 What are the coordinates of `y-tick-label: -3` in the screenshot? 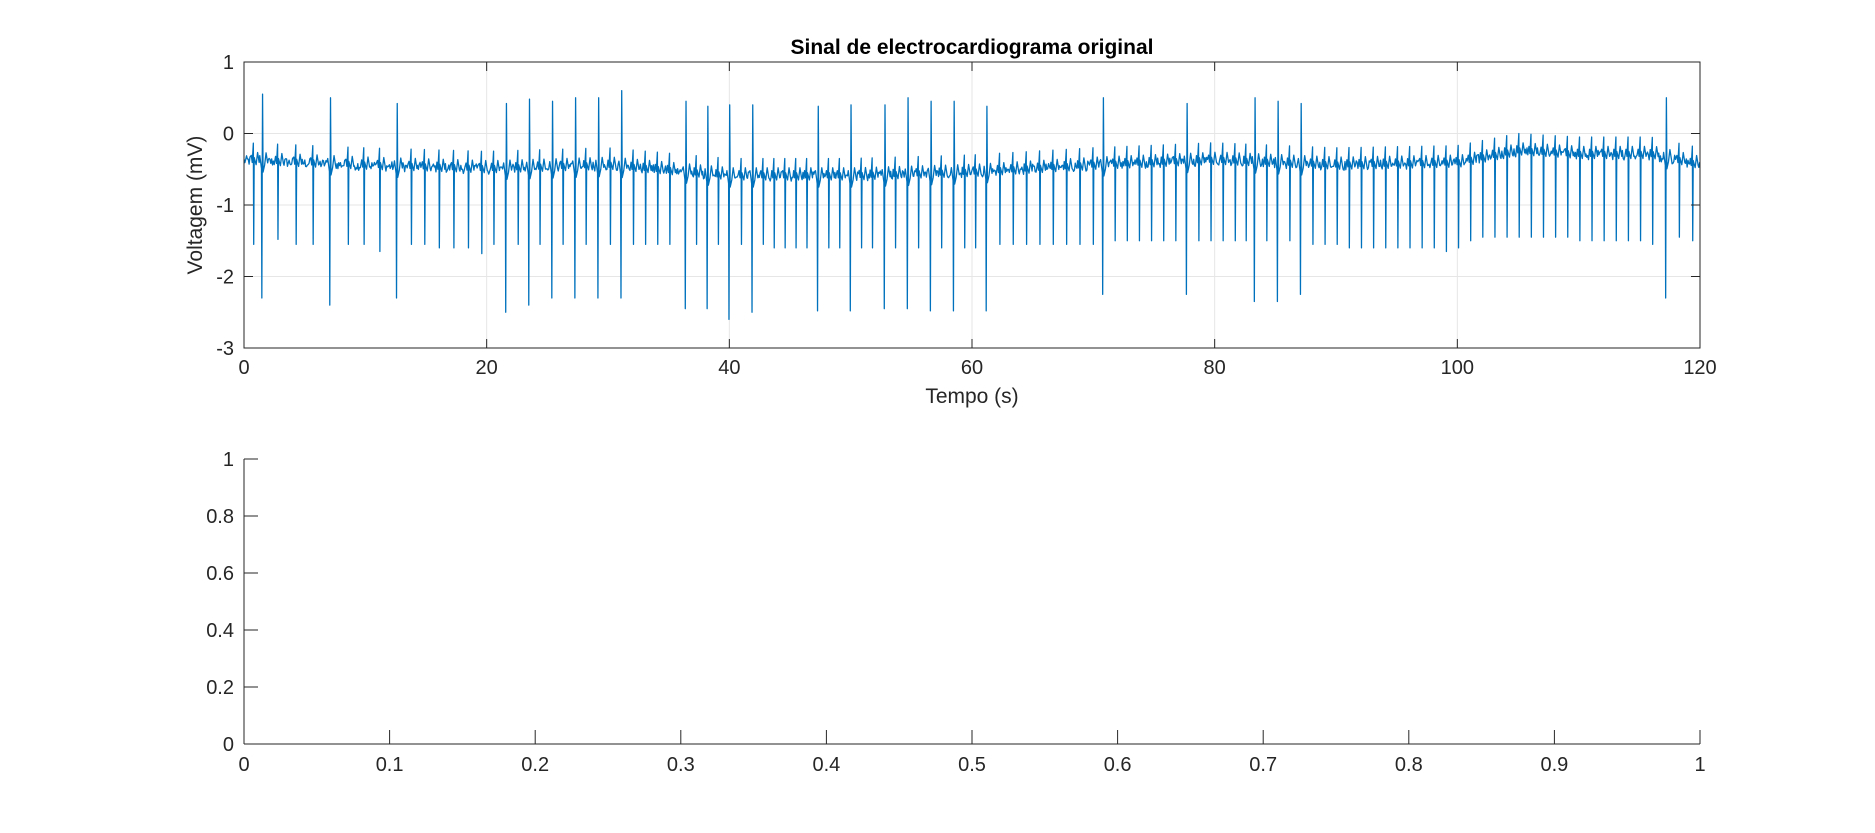 It's located at (225, 349).